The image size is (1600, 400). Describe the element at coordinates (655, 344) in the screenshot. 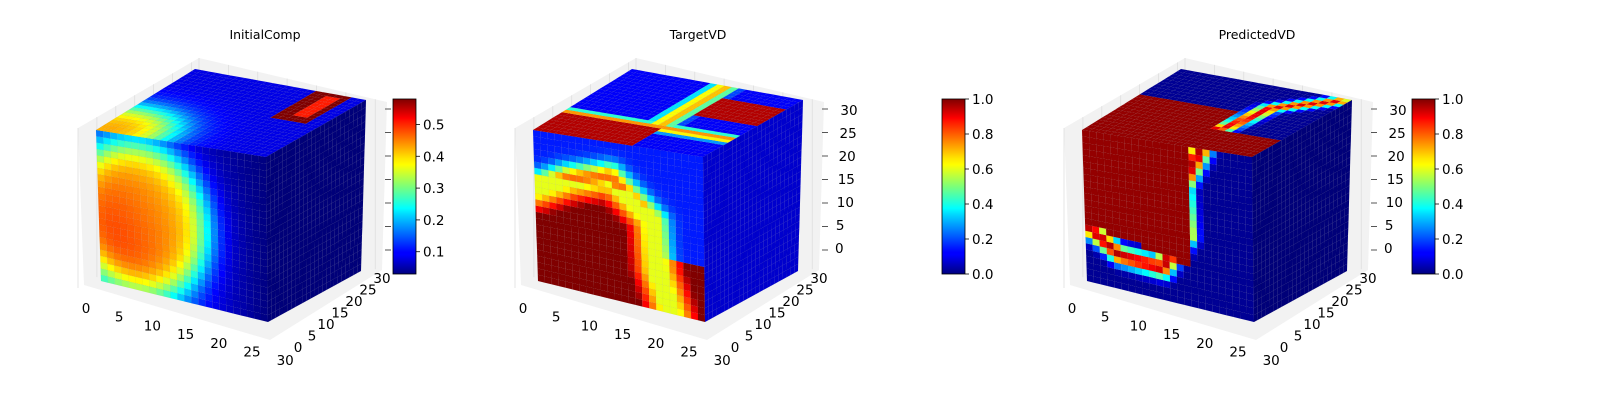

I see `x-tick-label: 20` at that location.